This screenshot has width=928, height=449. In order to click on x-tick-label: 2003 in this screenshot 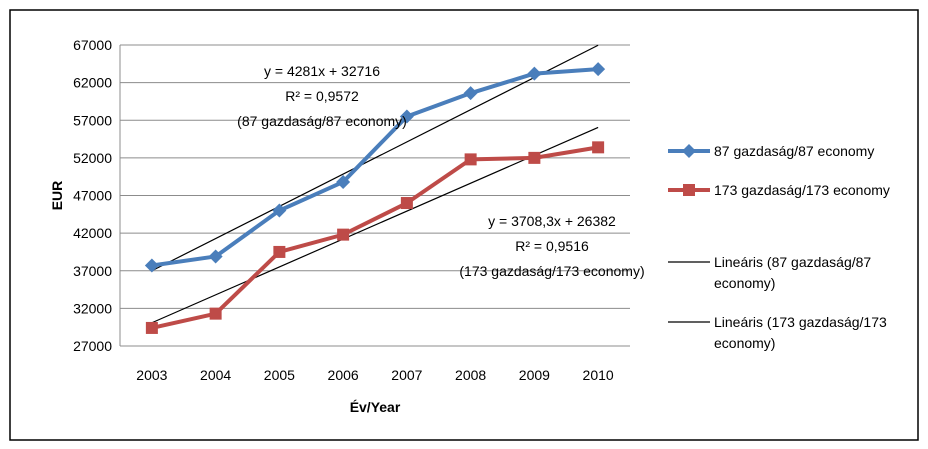, I will do `click(151, 375)`.